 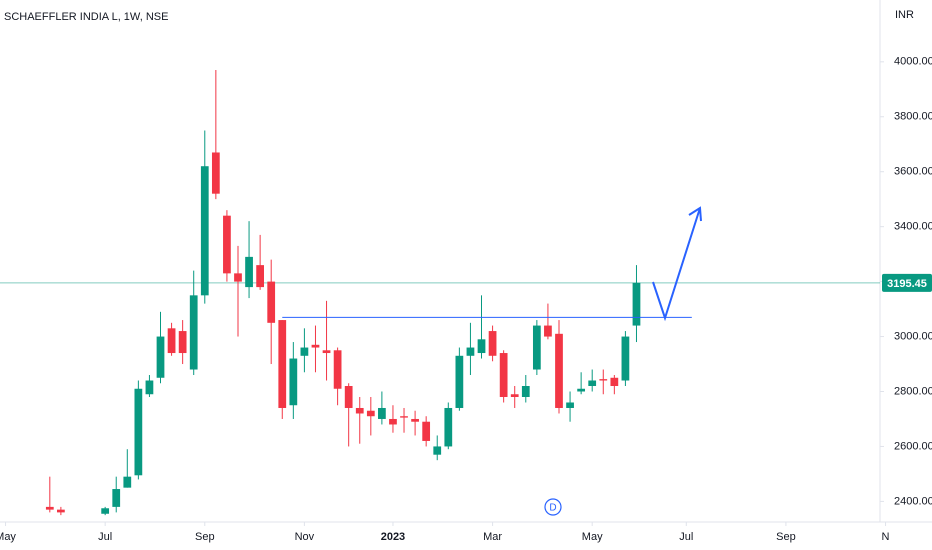 I want to click on event-marker-label: D, so click(x=552, y=508).